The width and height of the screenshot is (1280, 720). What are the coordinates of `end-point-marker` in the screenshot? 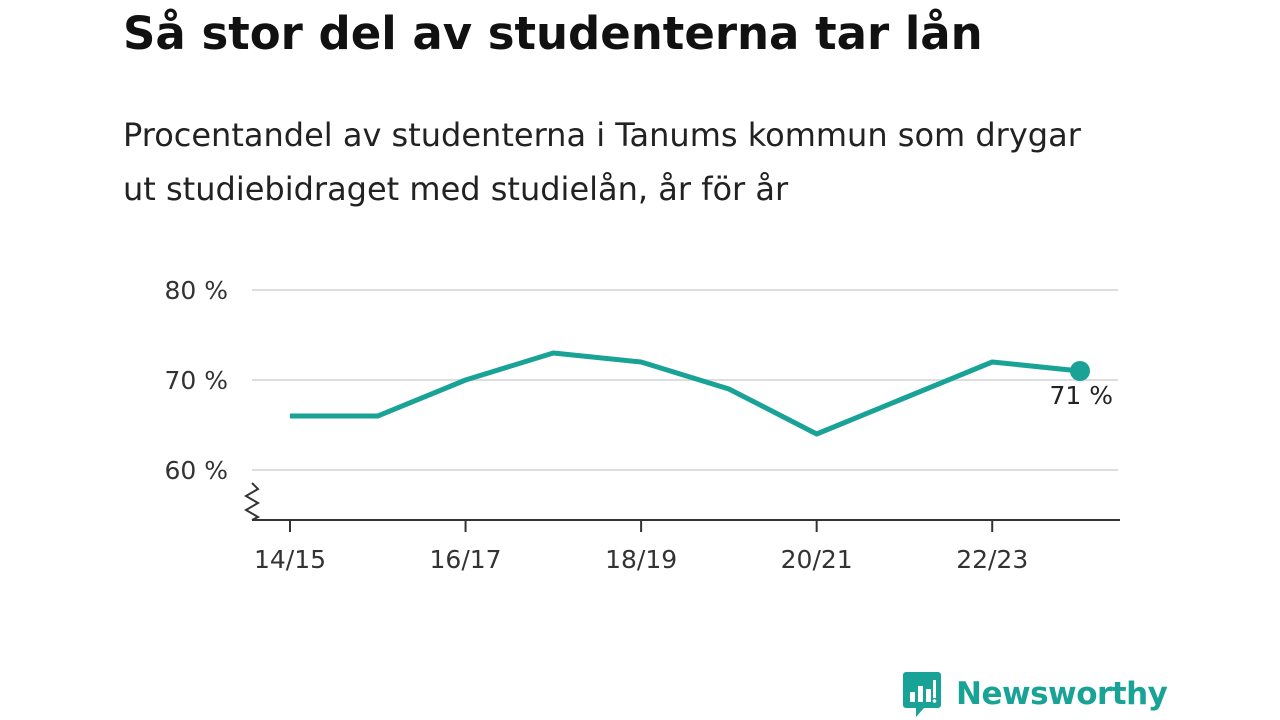 It's located at (1080, 371).